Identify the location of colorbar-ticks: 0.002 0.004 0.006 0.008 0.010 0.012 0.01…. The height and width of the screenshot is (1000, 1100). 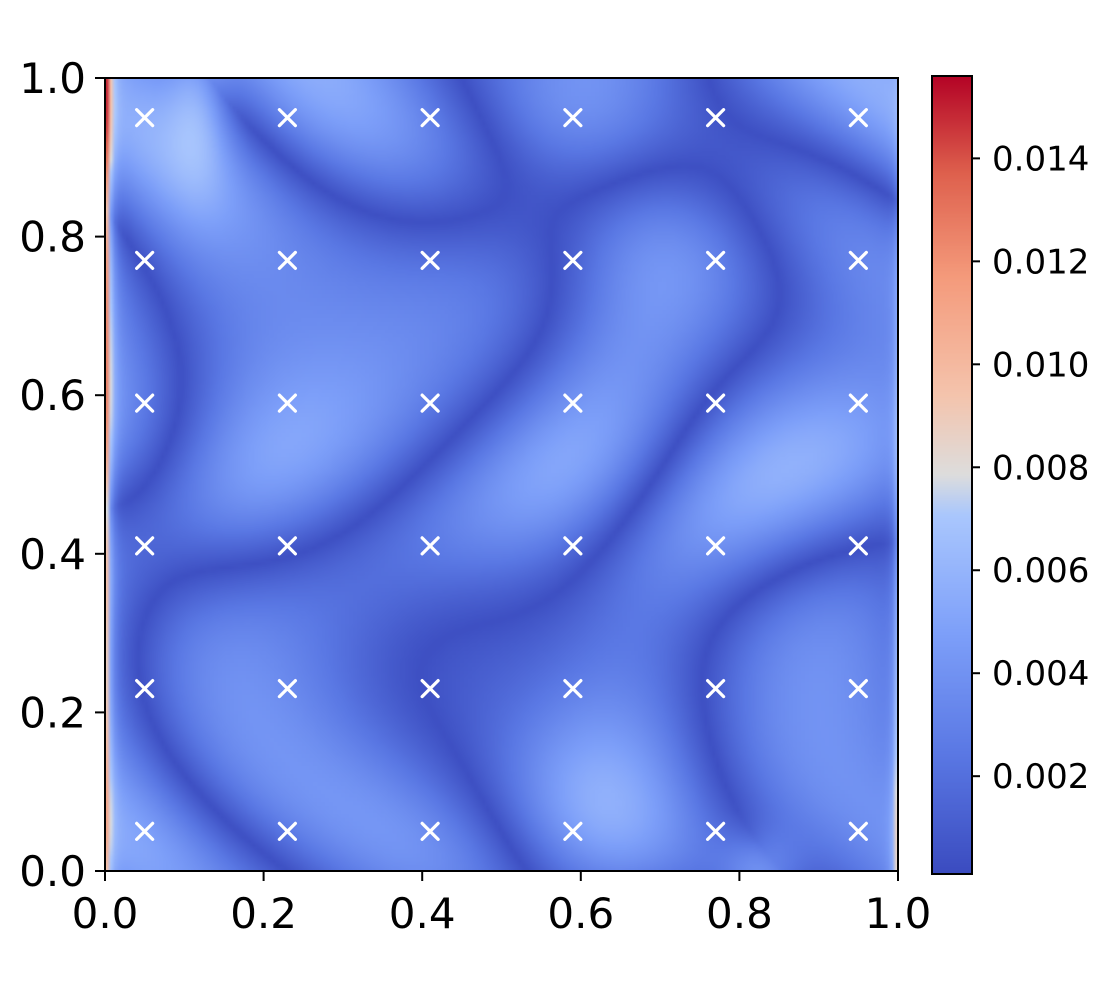
(1030, 468).